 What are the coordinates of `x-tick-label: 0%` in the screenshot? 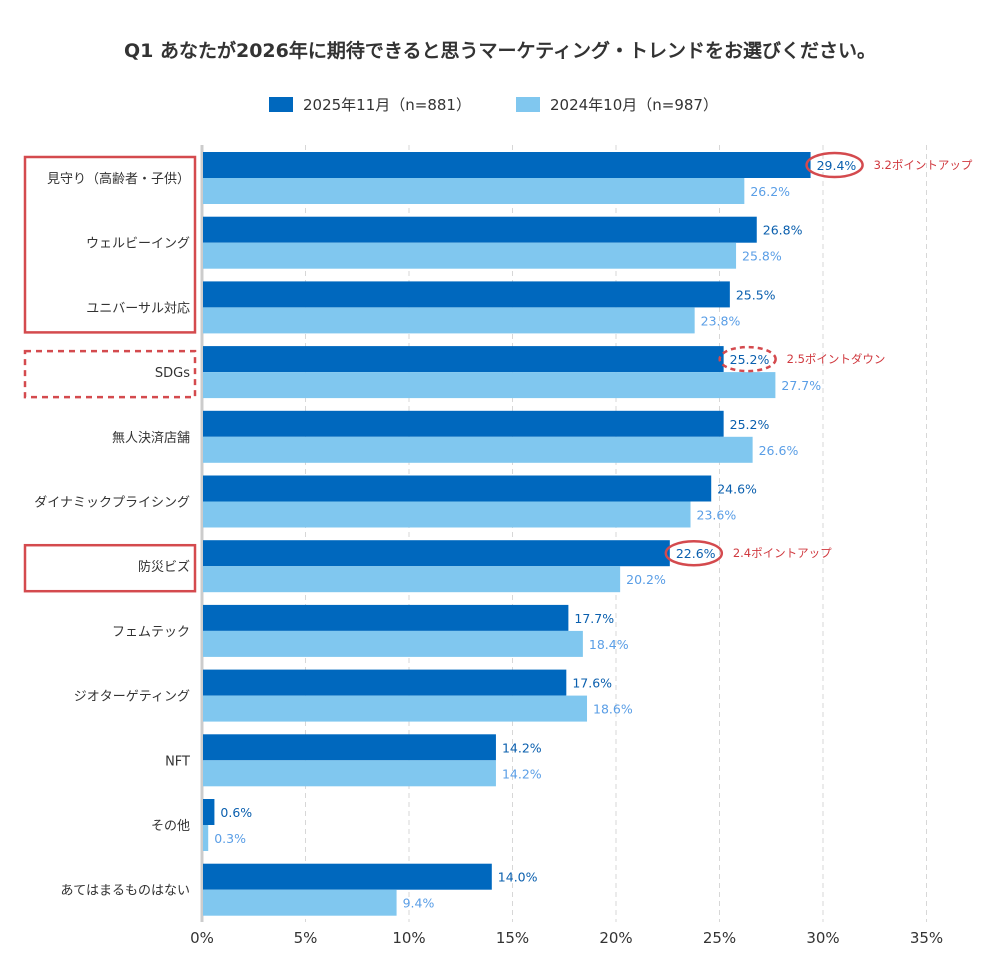 It's located at (202, 938).